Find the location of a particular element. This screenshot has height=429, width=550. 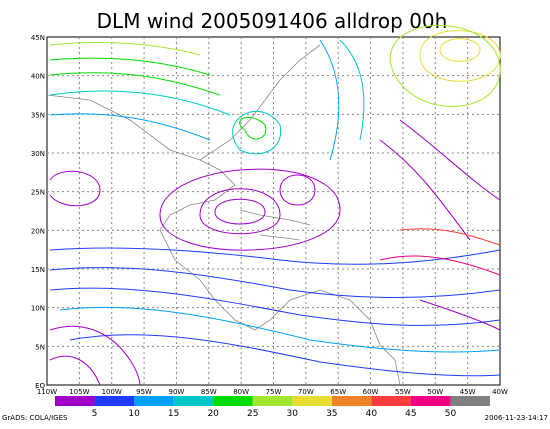

lon-label: 75W is located at coordinates (274, 392).